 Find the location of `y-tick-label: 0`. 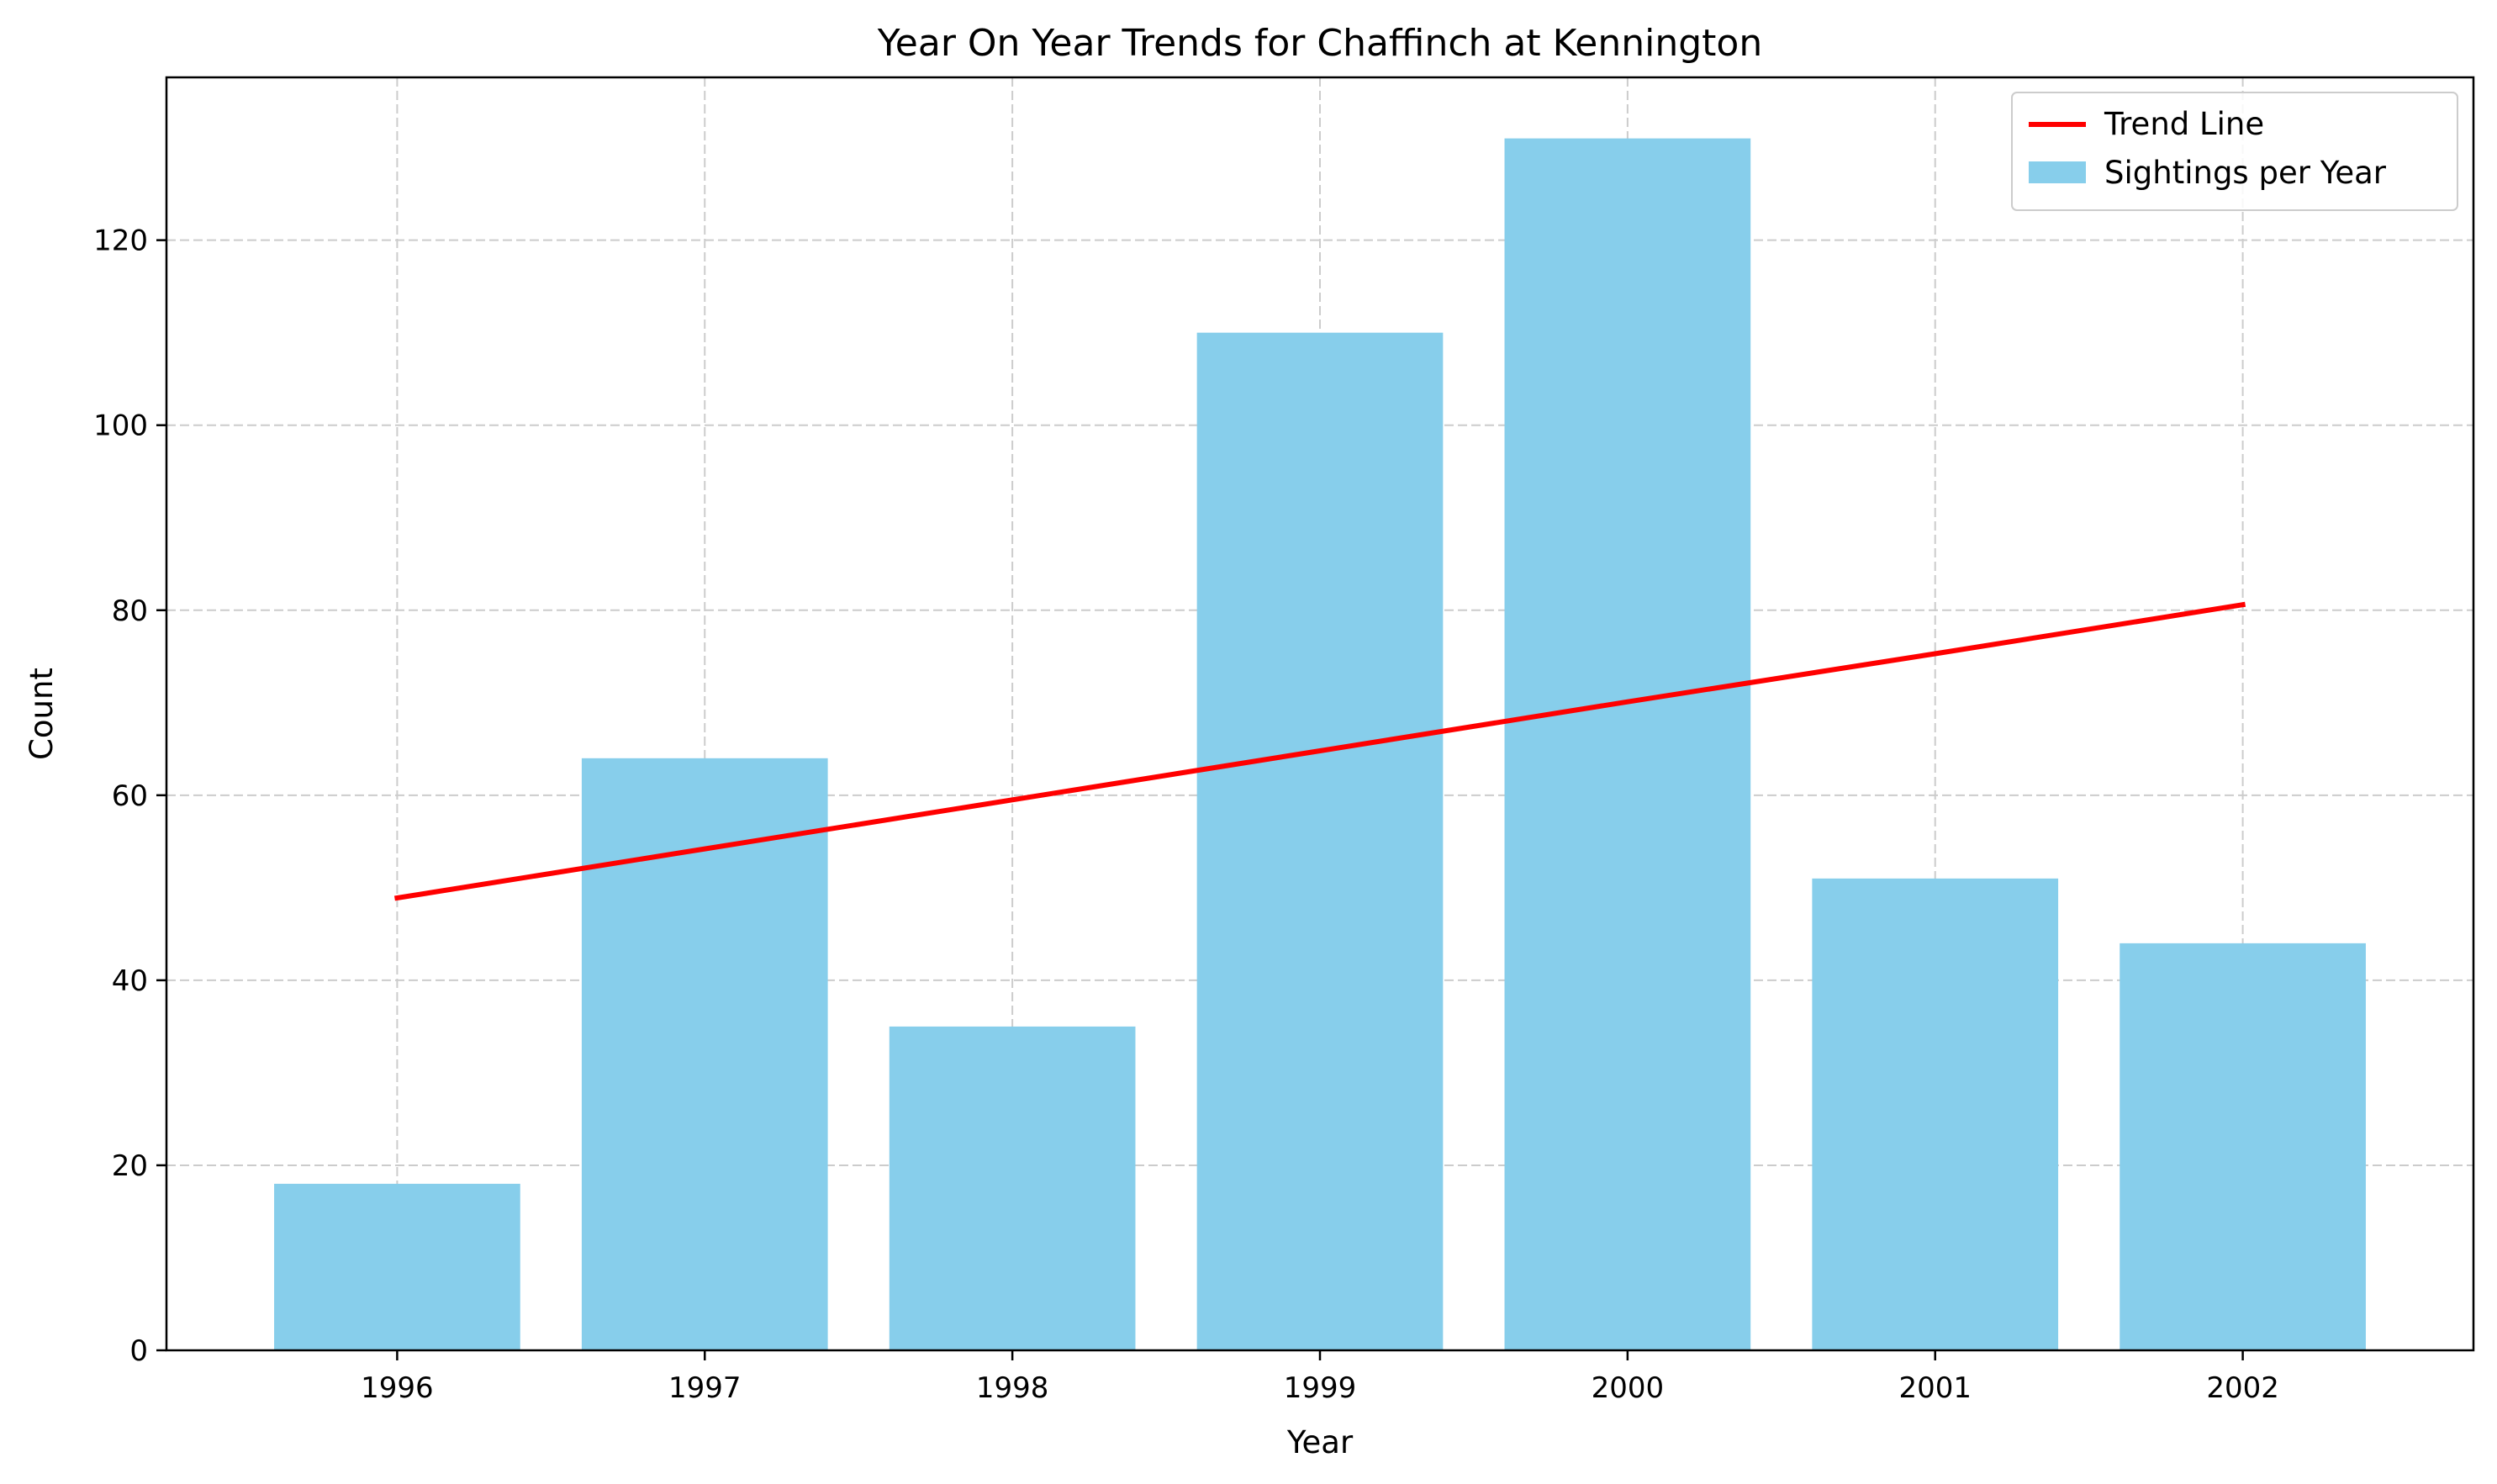

y-tick-label: 0 is located at coordinates (138, 1351).